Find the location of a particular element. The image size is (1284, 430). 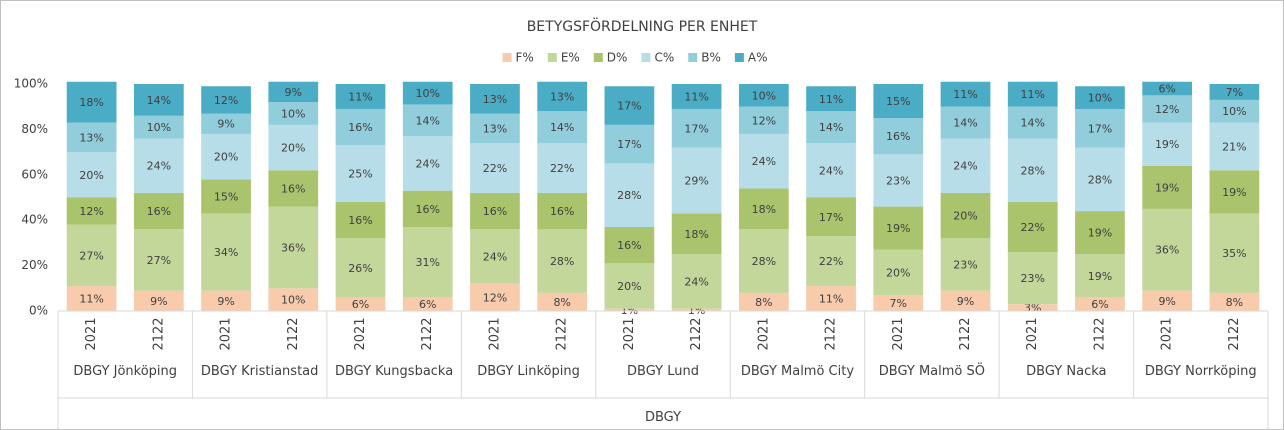

top-group-label: DBGY is located at coordinates (663, 417).